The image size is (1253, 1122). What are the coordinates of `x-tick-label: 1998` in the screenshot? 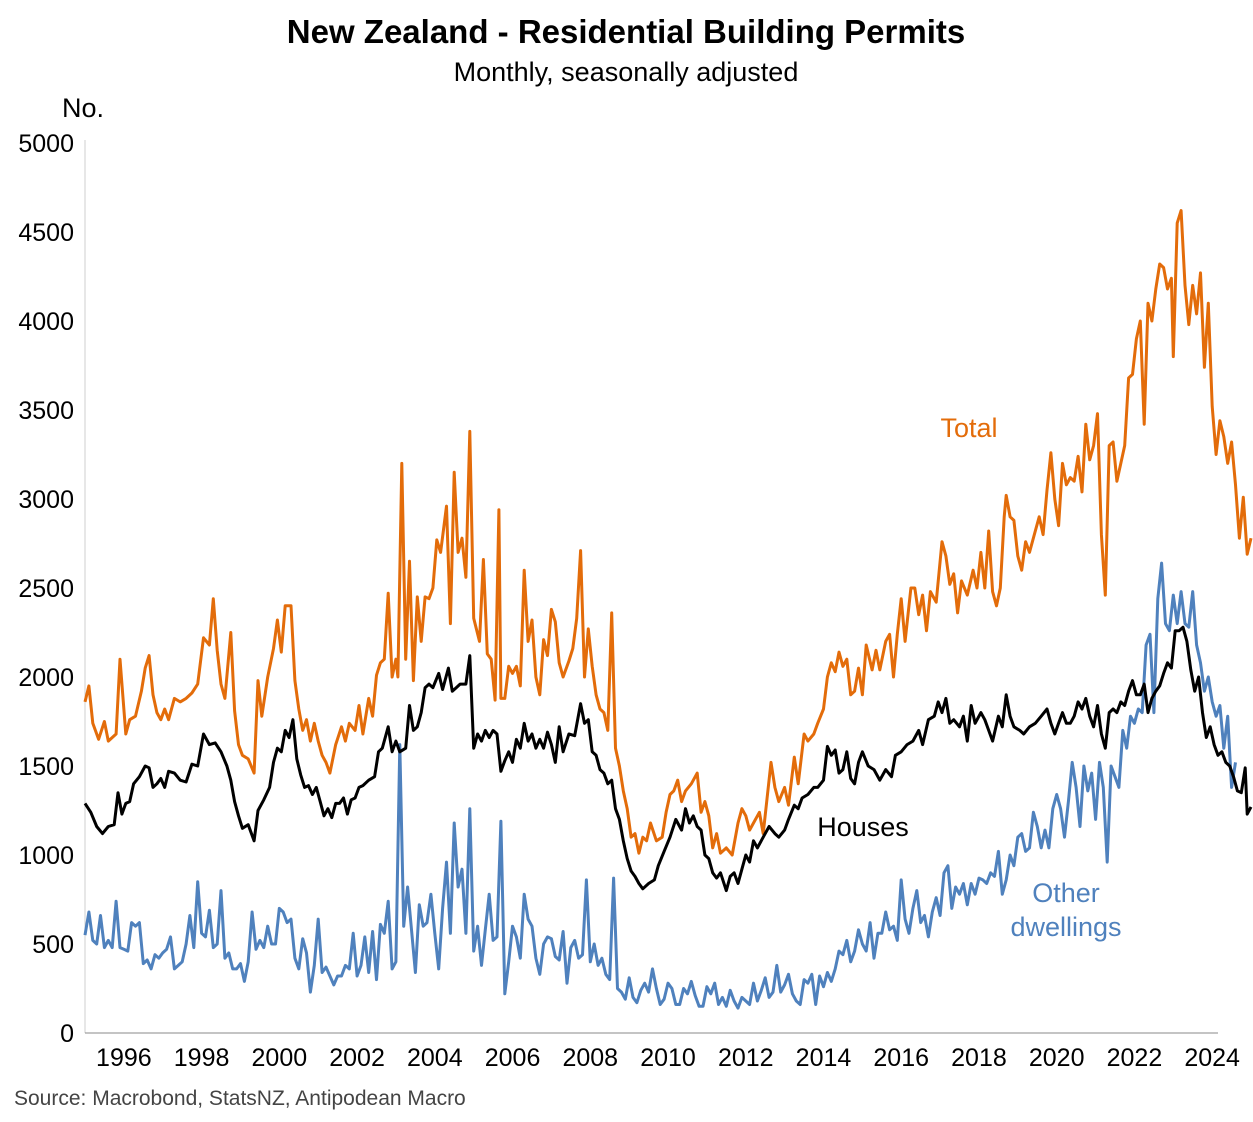 It's located at (202, 1058).